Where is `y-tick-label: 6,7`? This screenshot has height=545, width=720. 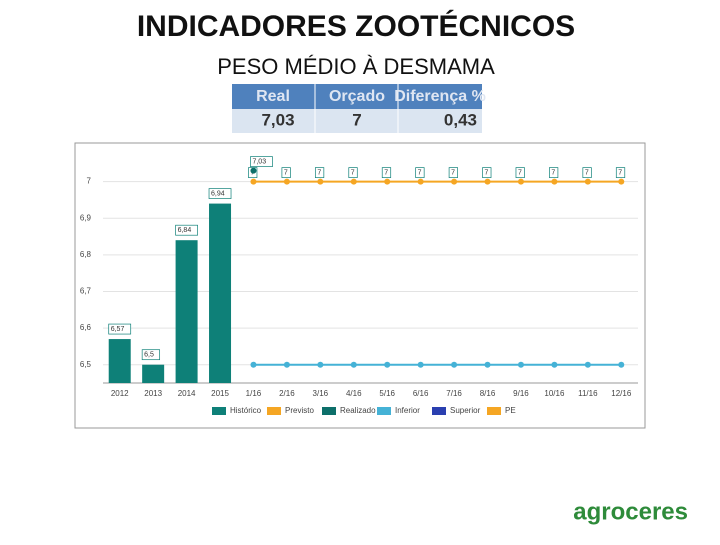
y-tick-label: 6,7 is located at coordinates (86, 291).